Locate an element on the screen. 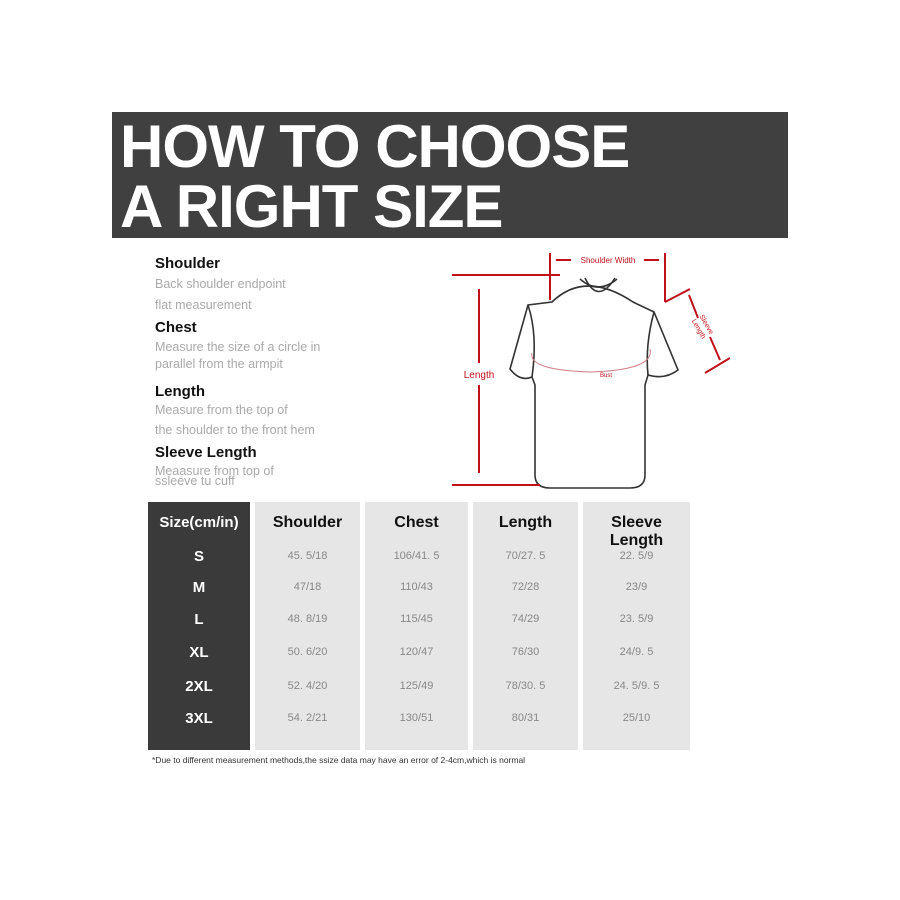 Image resolution: width=900 pixels, height=900 pixels. table-cell: 52. 4/20 is located at coordinates (307, 686).